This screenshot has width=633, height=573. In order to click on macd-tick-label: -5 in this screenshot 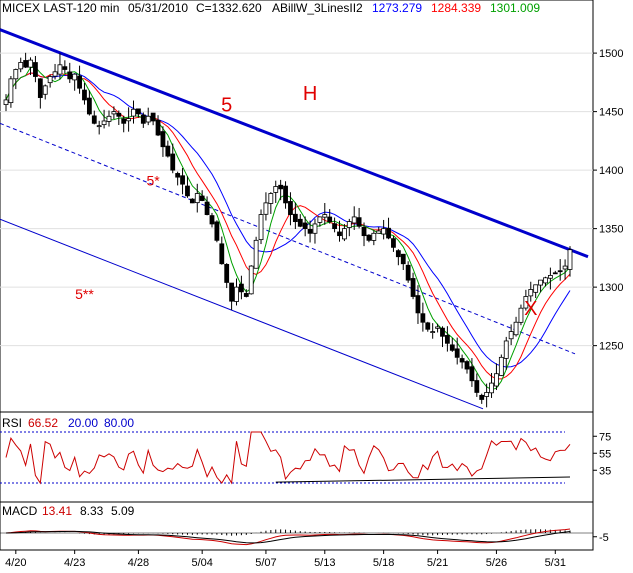, I will do `click(604, 538)`.